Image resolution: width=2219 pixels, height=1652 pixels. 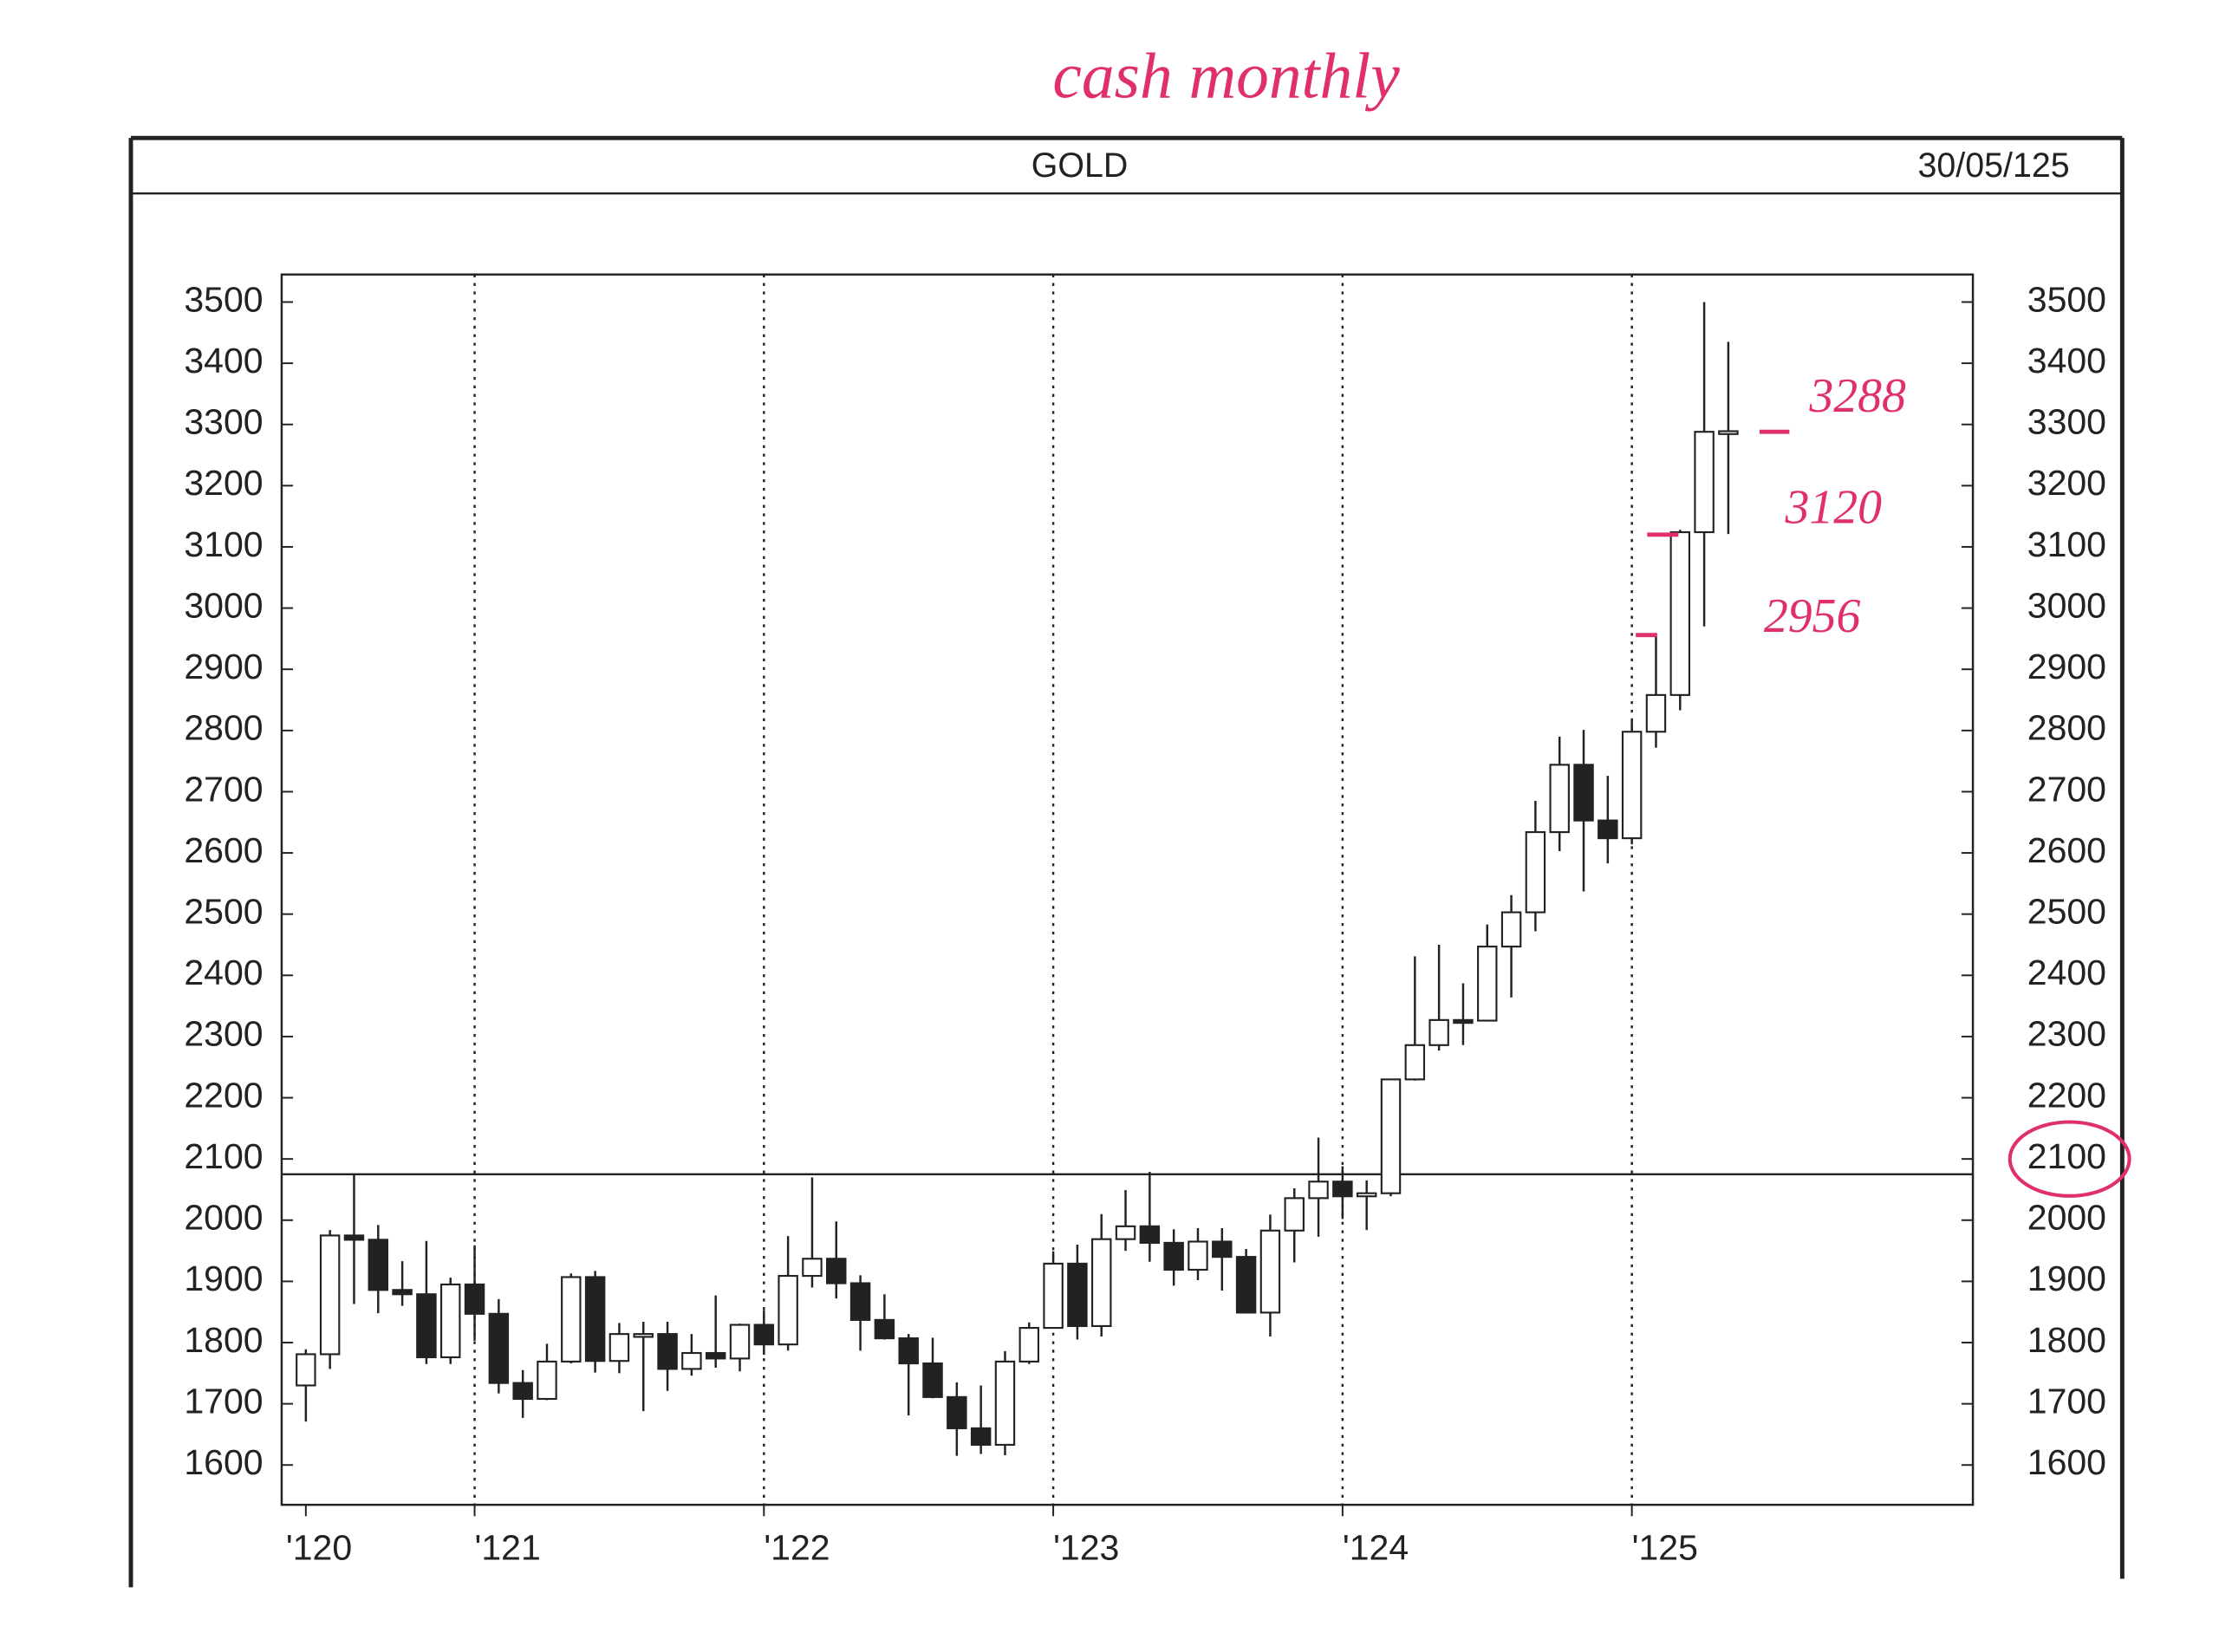 What do you see at coordinates (223, 422) in the screenshot?
I see `y-tick-label: 3300` at bounding box center [223, 422].